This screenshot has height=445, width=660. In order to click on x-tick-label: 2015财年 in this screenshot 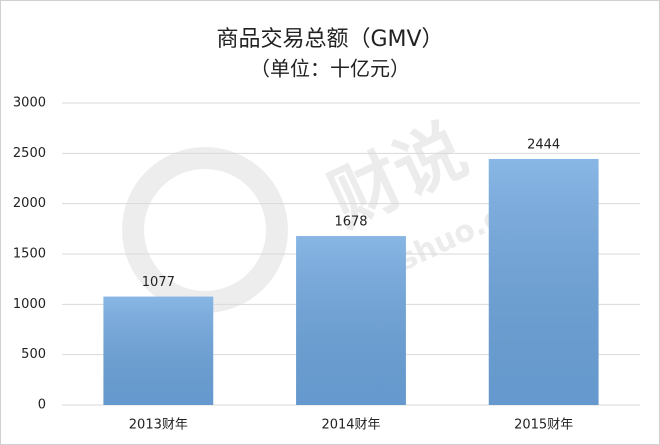, I will do `click(543, 425)`.